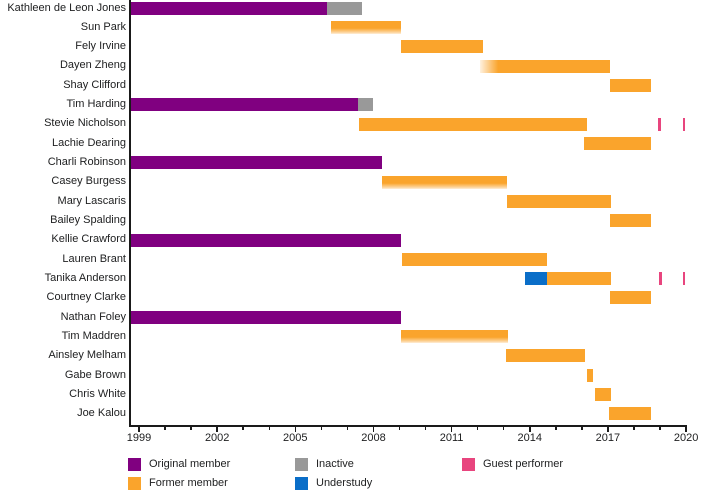 The height and width of the screenshot is (500, 720). Describe the element at coordinates (93, 316) in the screenshot. I see `member-label: Nathan Foley` at that location.